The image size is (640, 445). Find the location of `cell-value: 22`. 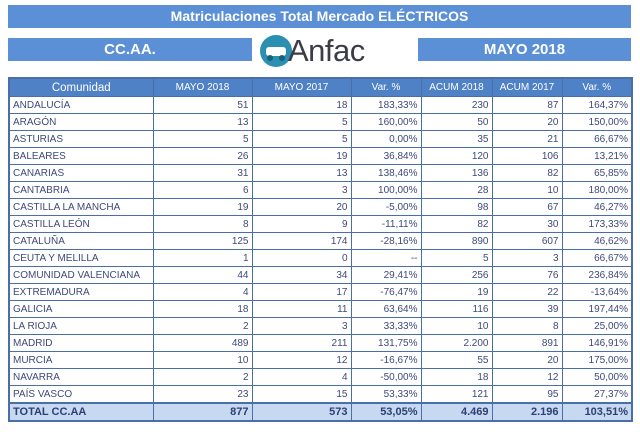

cell-value: 22 is located at coordinates (527, 292).